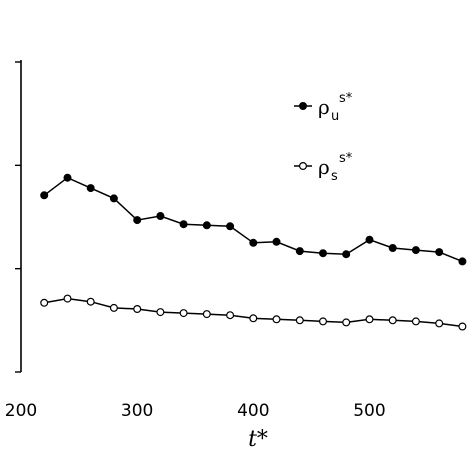 Image resolution: width=474 pixels, height=474 pixels. What do you see at coordinates (335, 116) in the screenshot?
I see `legend-subscript: u` at bounding box center [335, 116].